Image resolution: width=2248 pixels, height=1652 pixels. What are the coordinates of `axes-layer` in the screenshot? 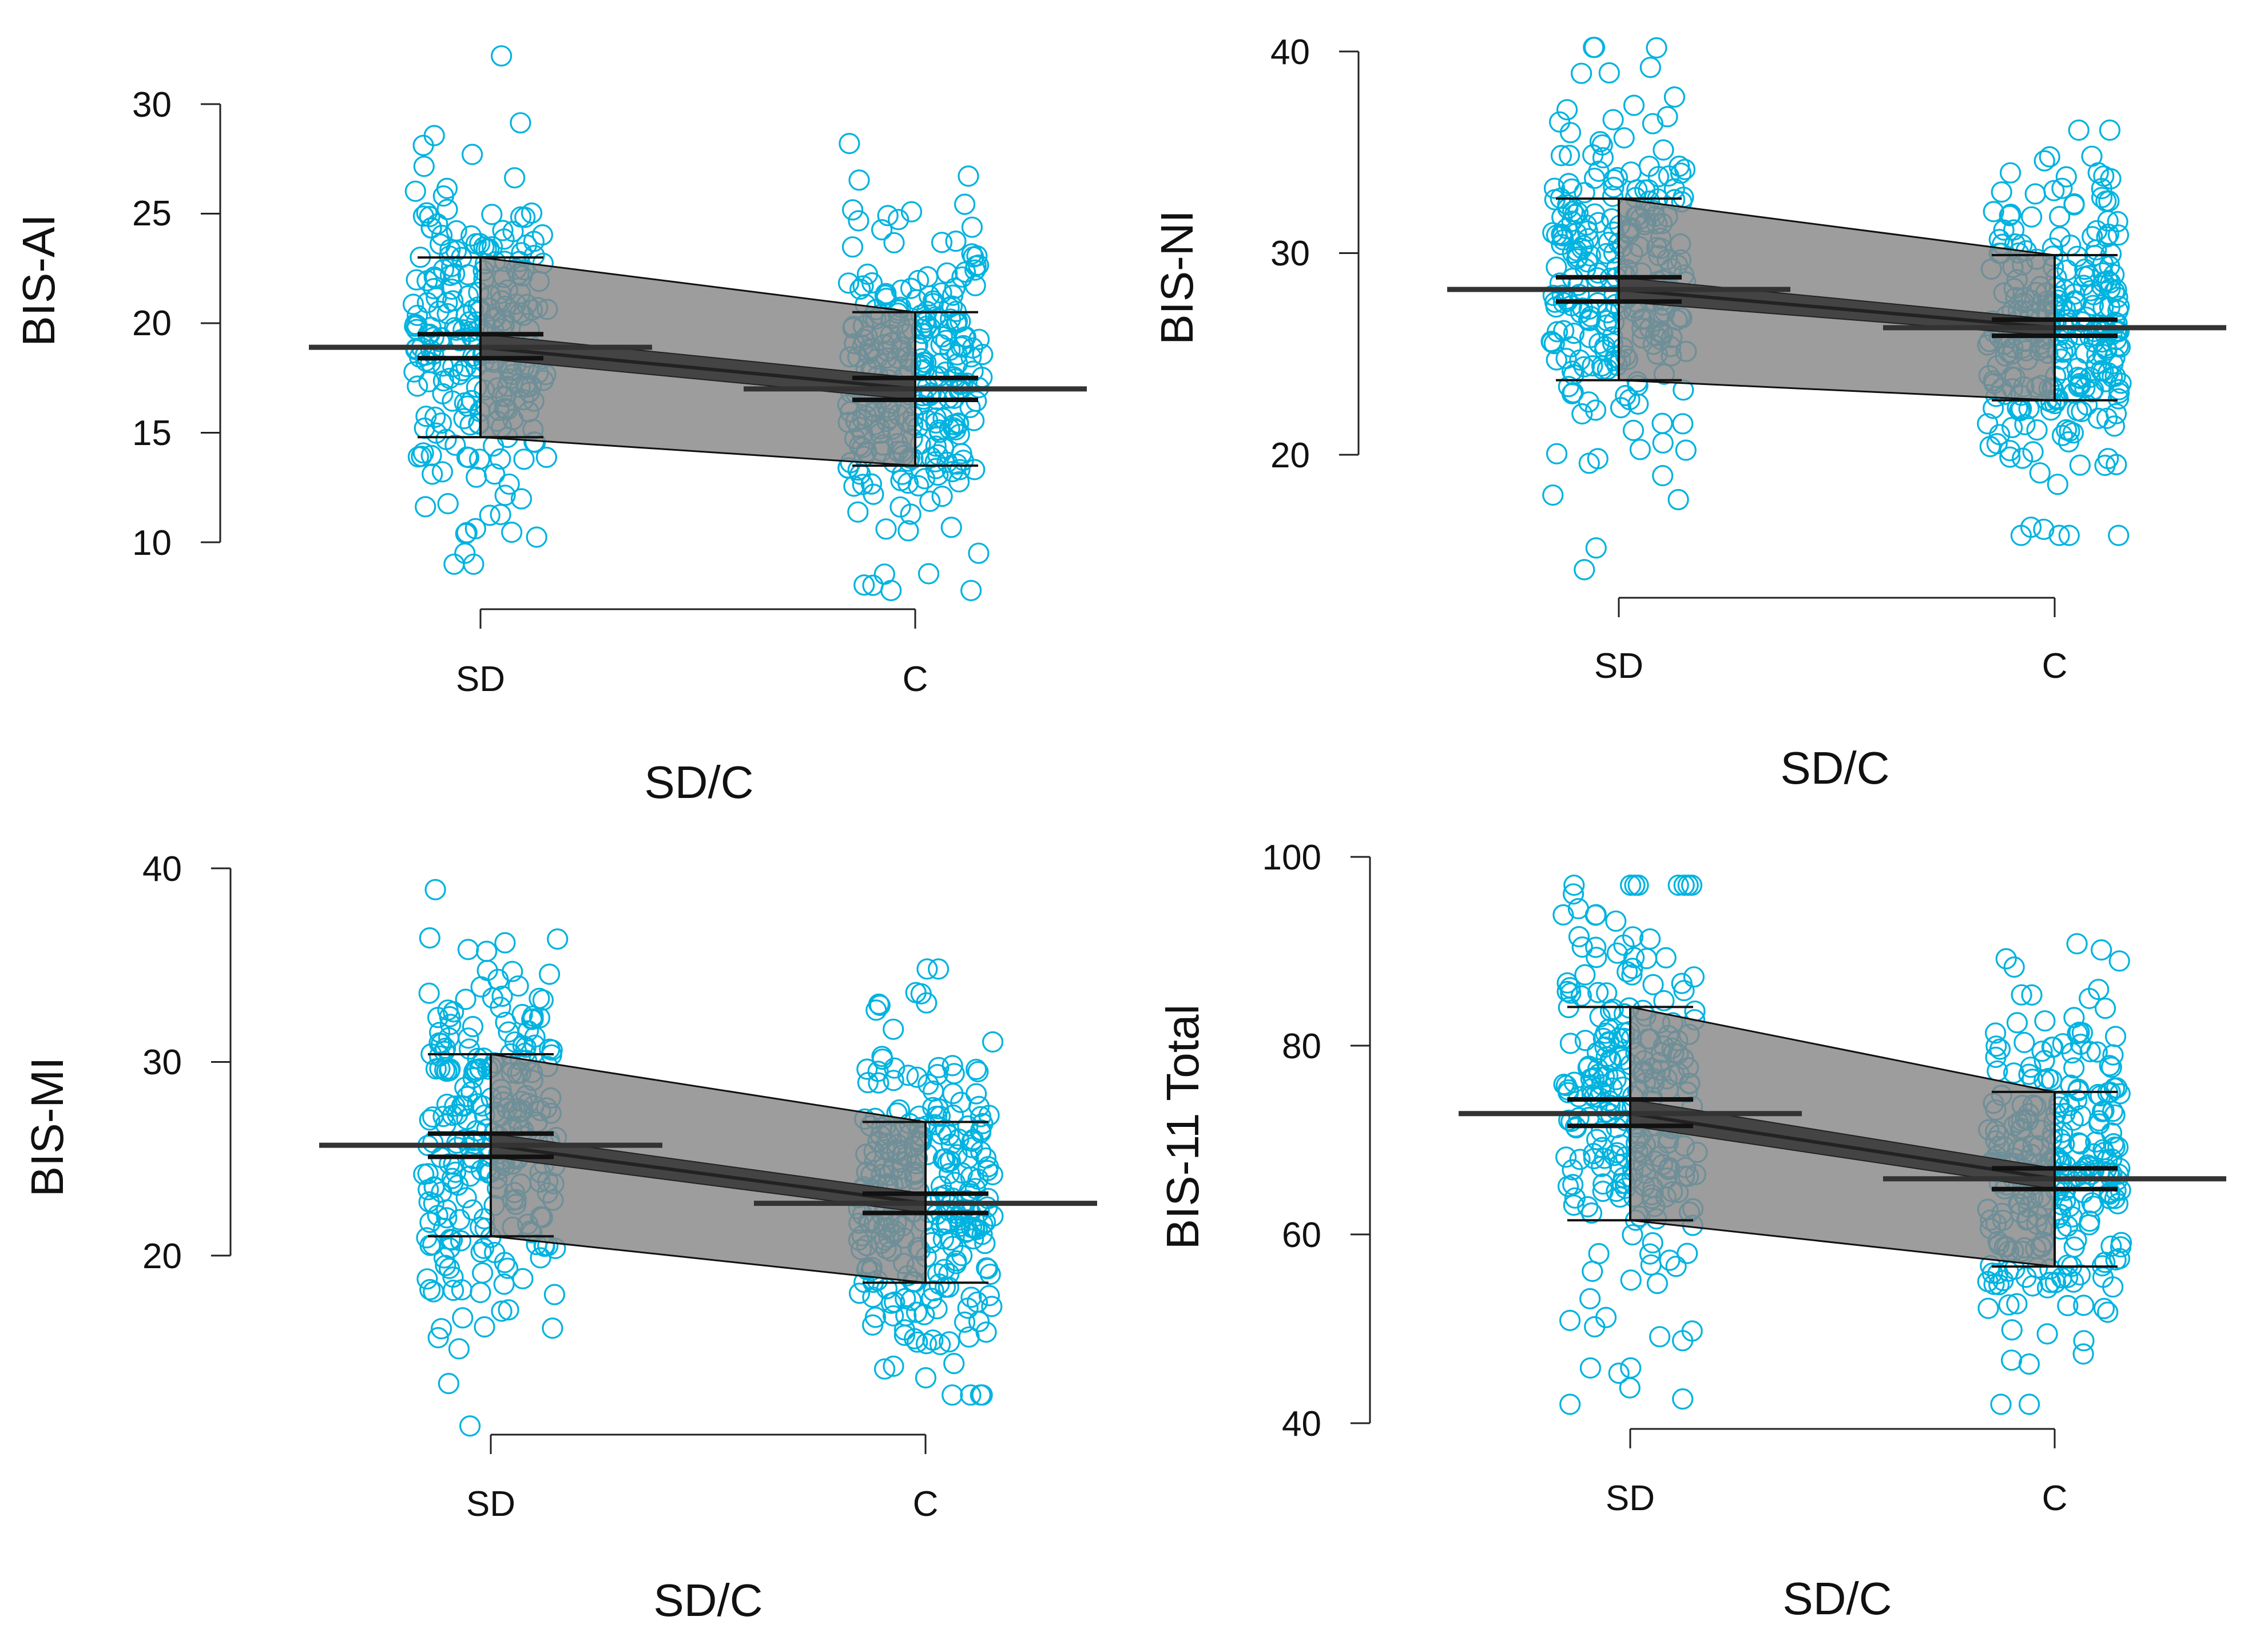 It's located at (1703, 1152).